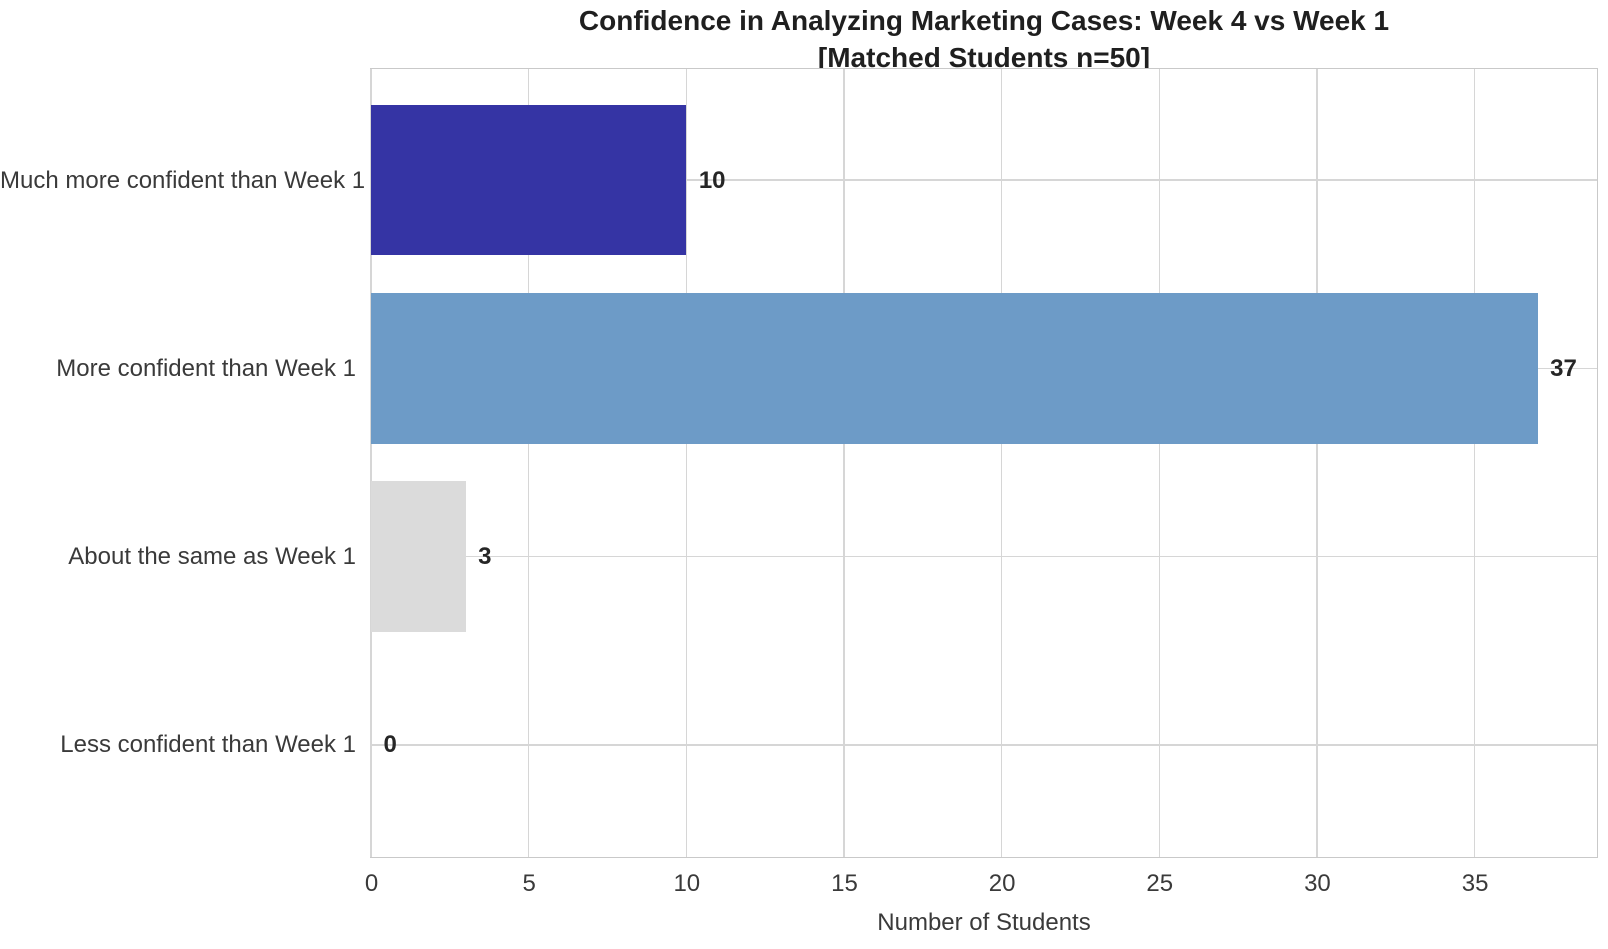 The image size is (1608, 949). What do you see at coordinates (485, 557) in the screenshot?
I see `value-label: 3` at bounding box center [485, 557].